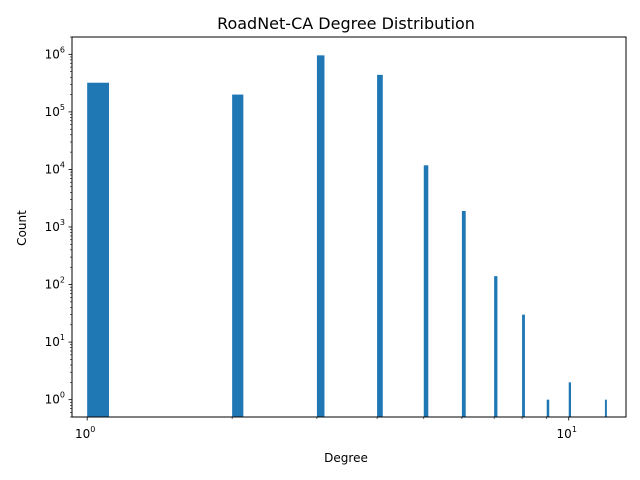 This screenshot has width=640, height=480. What do you see at coordinates (55, 168) in the screenshot?
I see `y-tick-label: 10⁴` at bounding box center [55, 168].